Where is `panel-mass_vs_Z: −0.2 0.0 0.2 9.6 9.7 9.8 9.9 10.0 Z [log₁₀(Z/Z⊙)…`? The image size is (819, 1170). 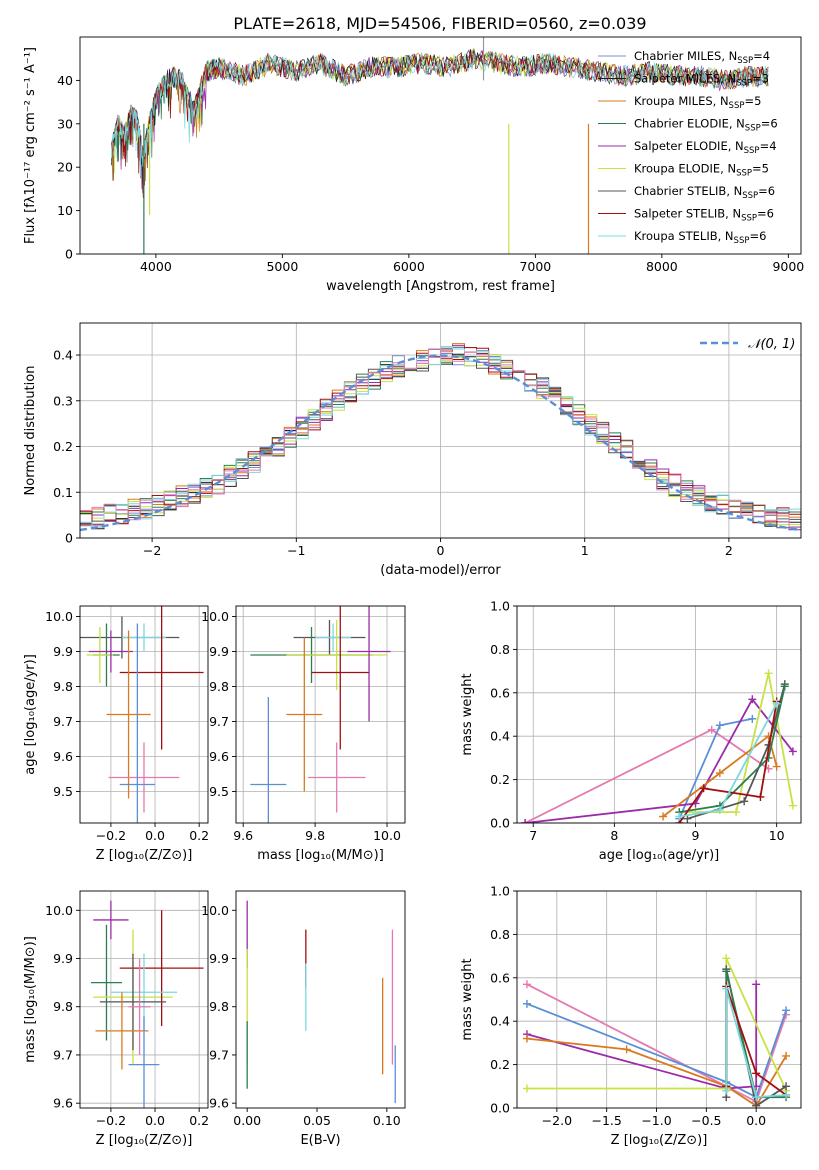
panel-mass_vs_Z: −0.2 0.0 0.2 9.6 9.7 9.8 9.9 10.0 Z [log₁₀(Z/Z⊙)… is located at coordinates (116, 1019).